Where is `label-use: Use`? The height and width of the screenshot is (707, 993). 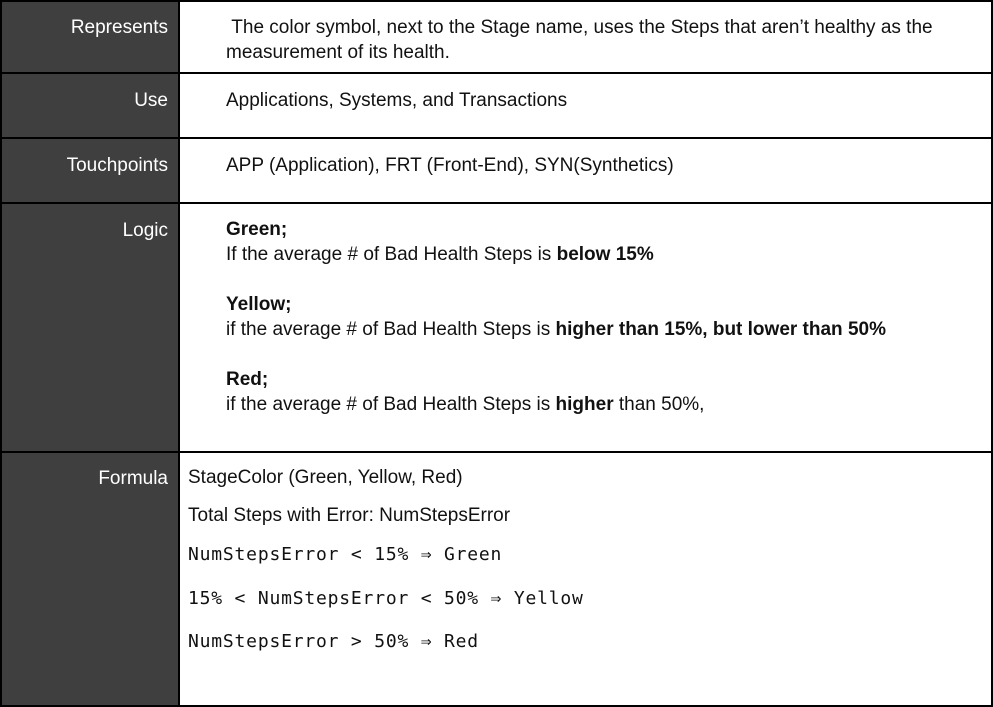 label-use: Use is located at coordinates (89, 105).